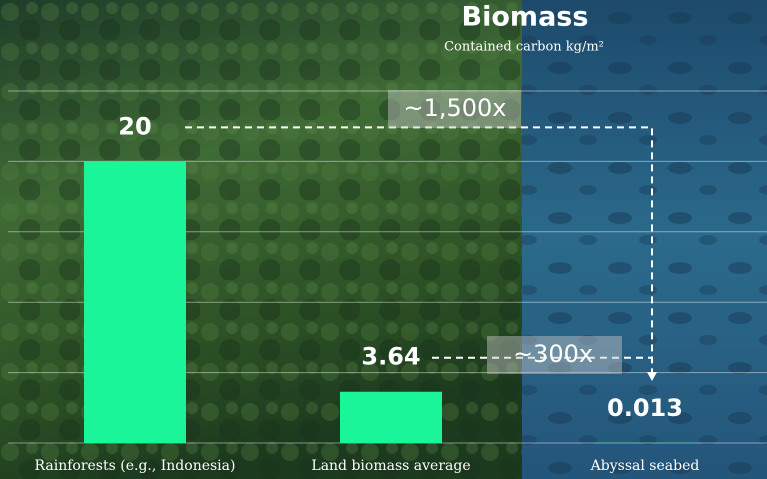 The width and height of the screenshot is (767, 479). Describe the element at coordinates (135, 466) in the screenshot. I see `x-tick-label: Rainforests (e.g., Indonesia)` at that location.